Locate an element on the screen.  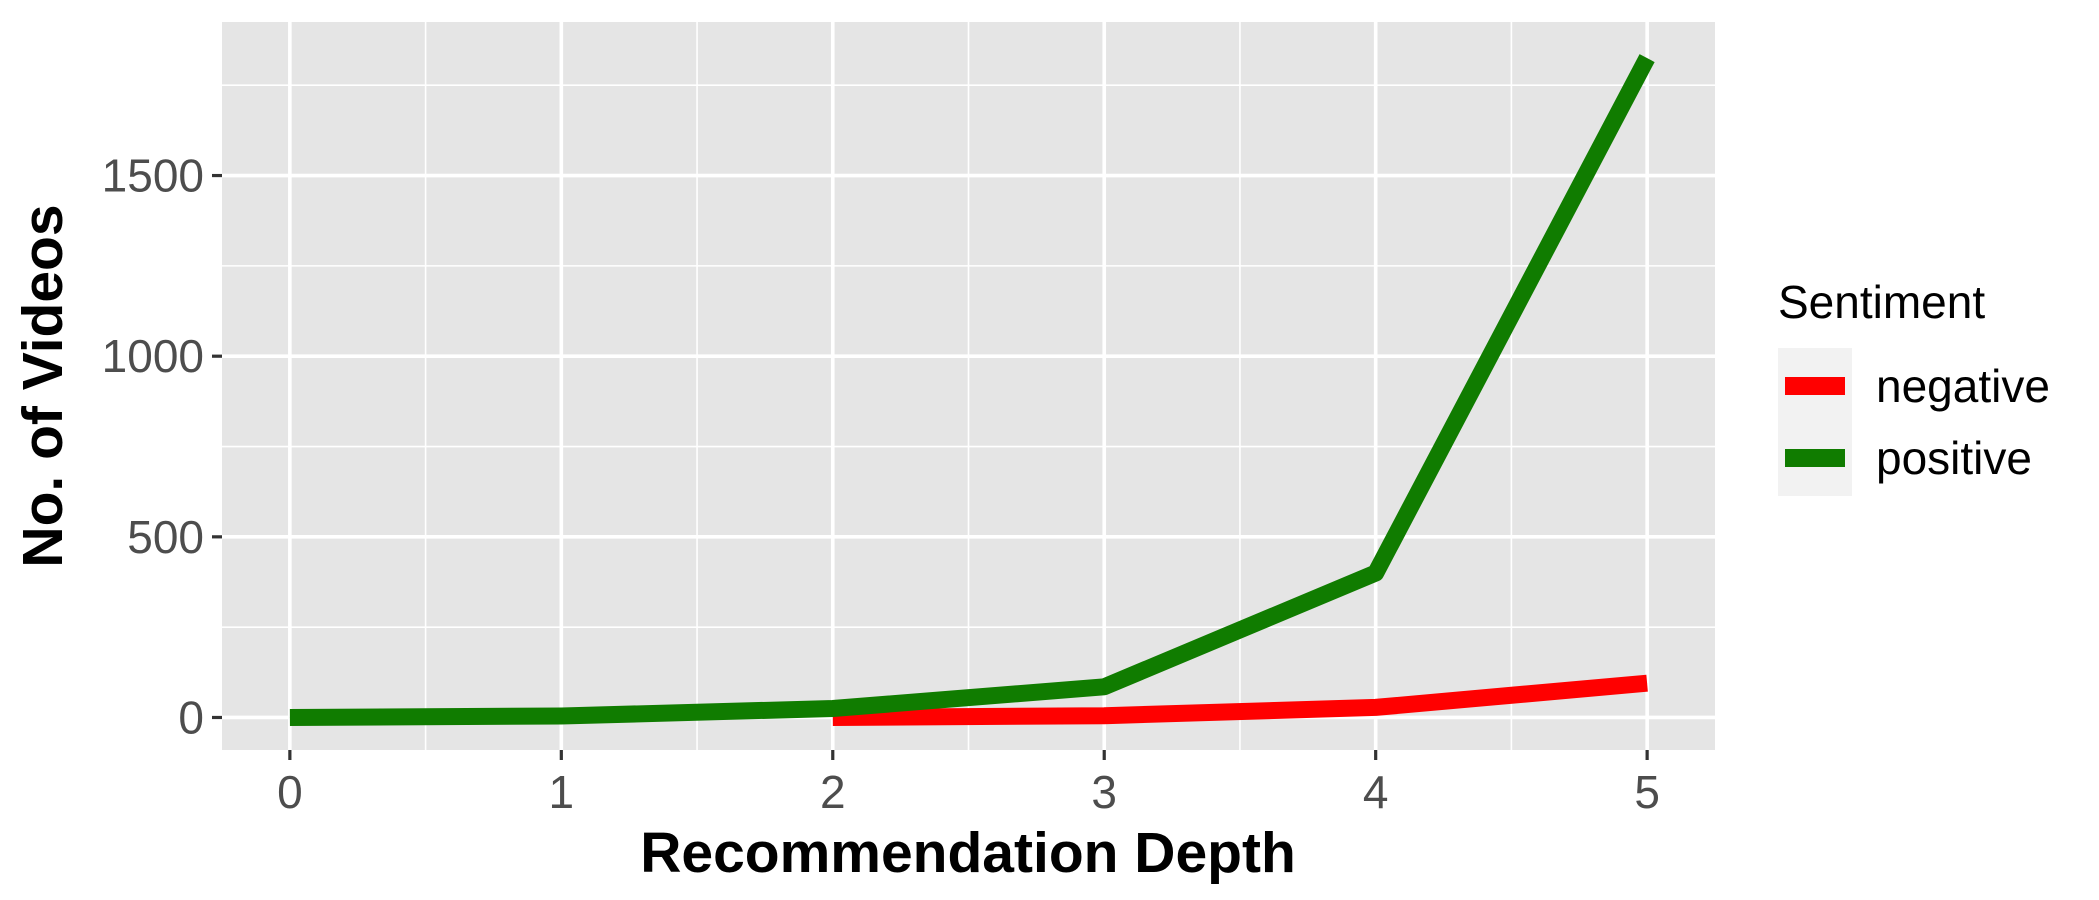
legend-label-positive: positive is located at coordinates (1954, 458).